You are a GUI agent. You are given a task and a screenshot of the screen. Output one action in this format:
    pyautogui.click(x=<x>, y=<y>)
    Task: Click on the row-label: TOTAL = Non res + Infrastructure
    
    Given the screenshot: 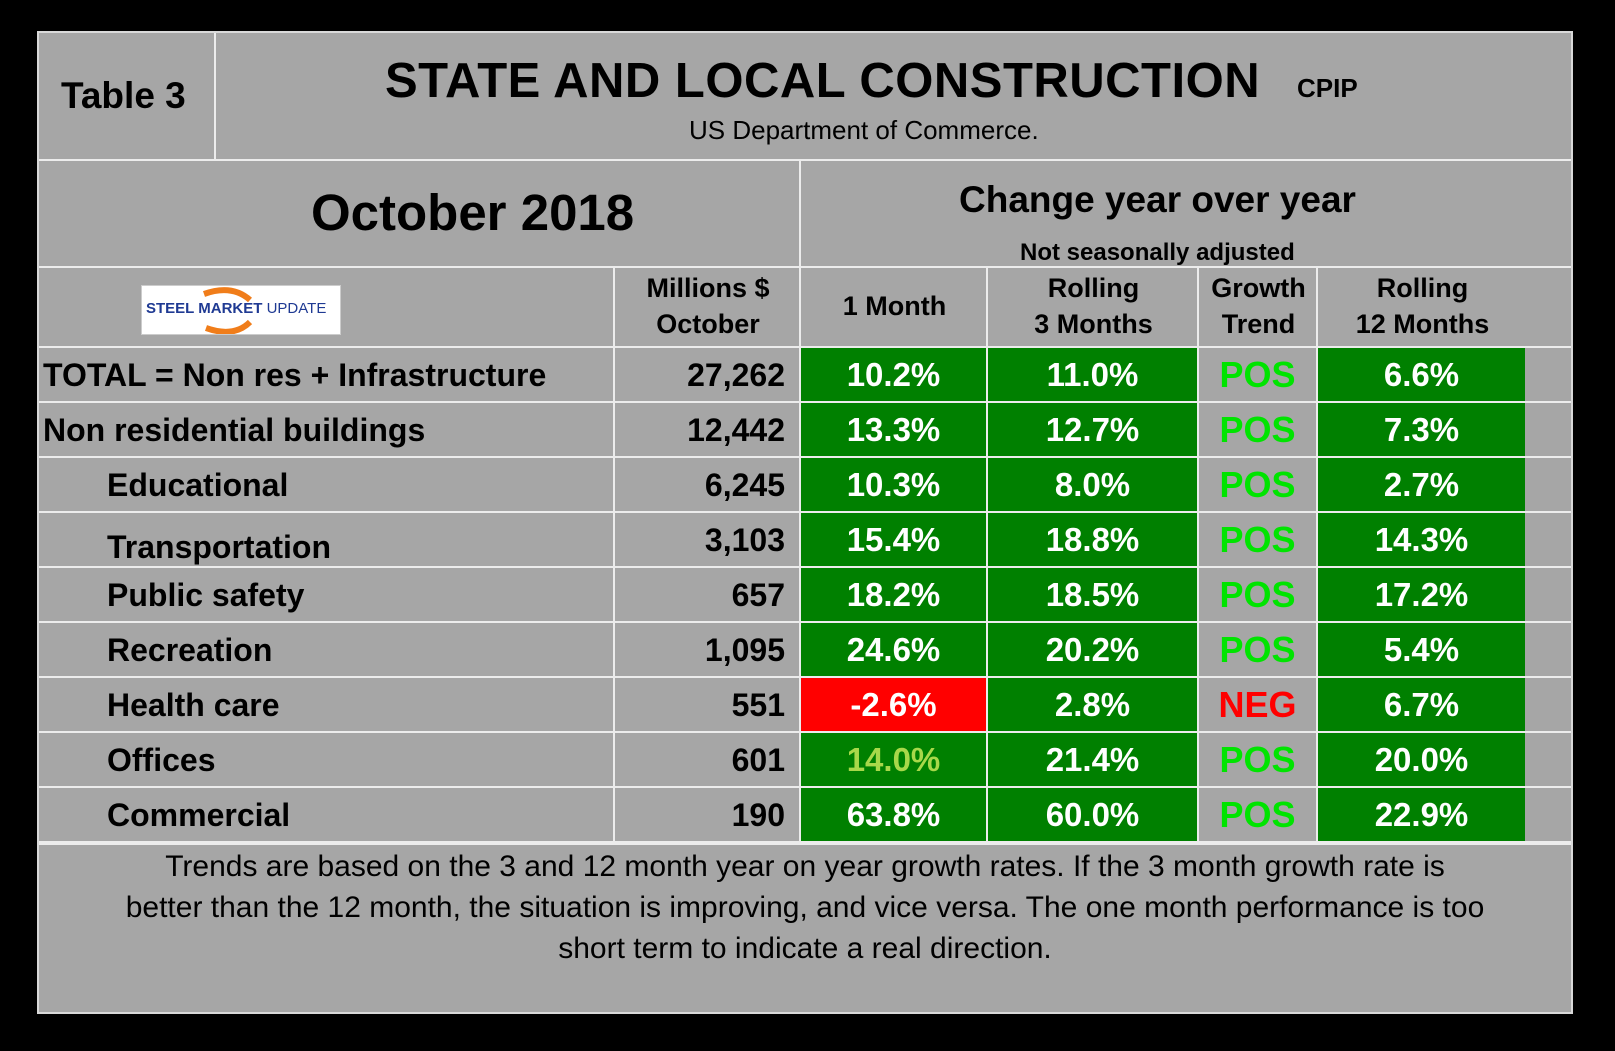 What is the action you would take?
    pyautogui.click(x=295, y=375)
    